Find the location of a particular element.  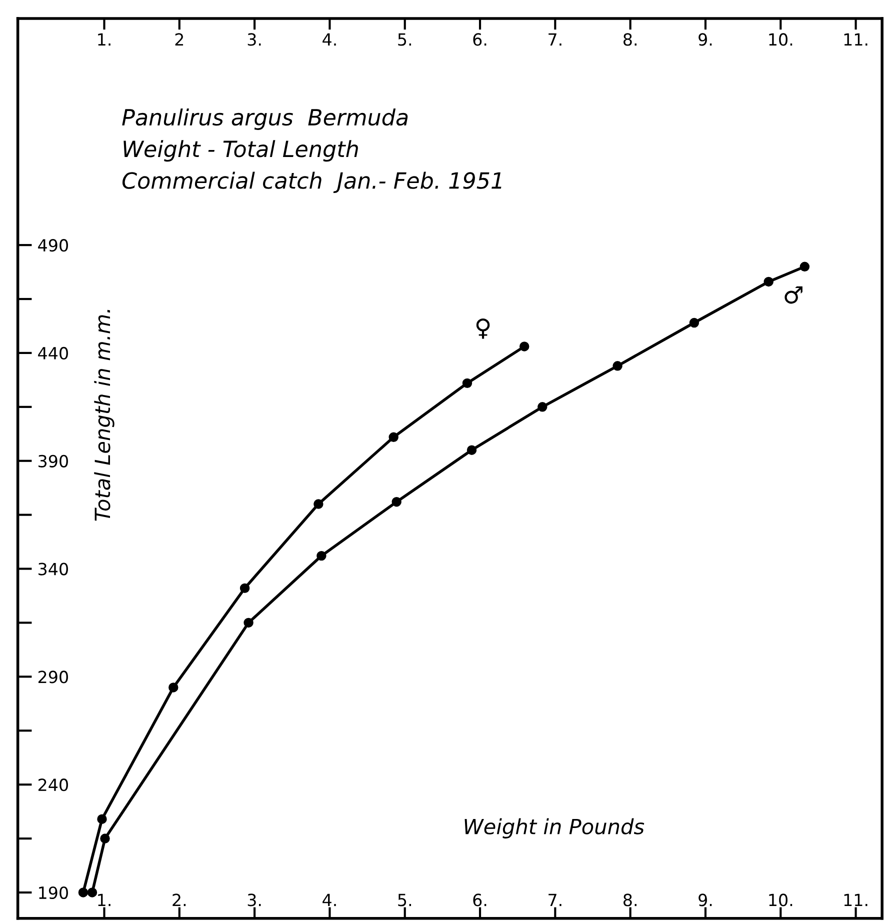

x-tick-label: 5. is located at coordinates (405, 900).